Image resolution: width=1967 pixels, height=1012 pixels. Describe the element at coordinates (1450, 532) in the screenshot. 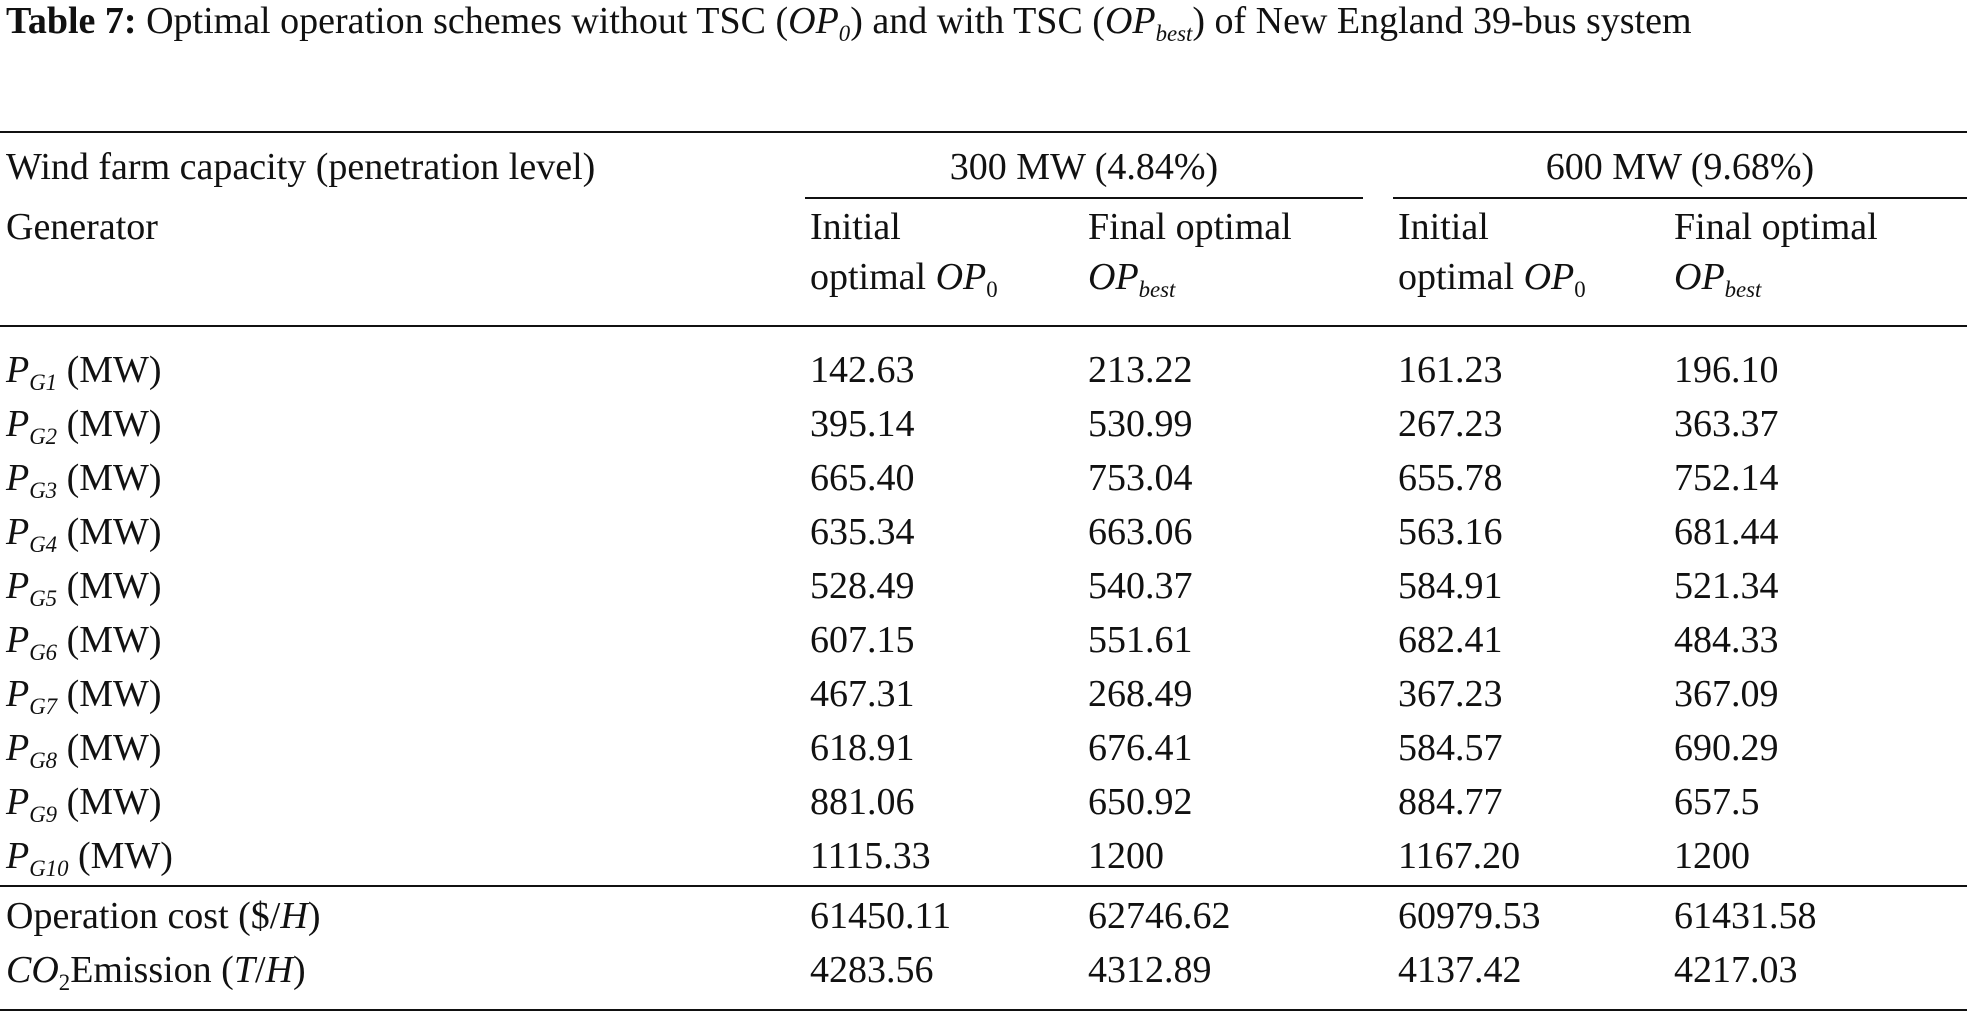

I see `cell-600-initial: 563.16` at that location.